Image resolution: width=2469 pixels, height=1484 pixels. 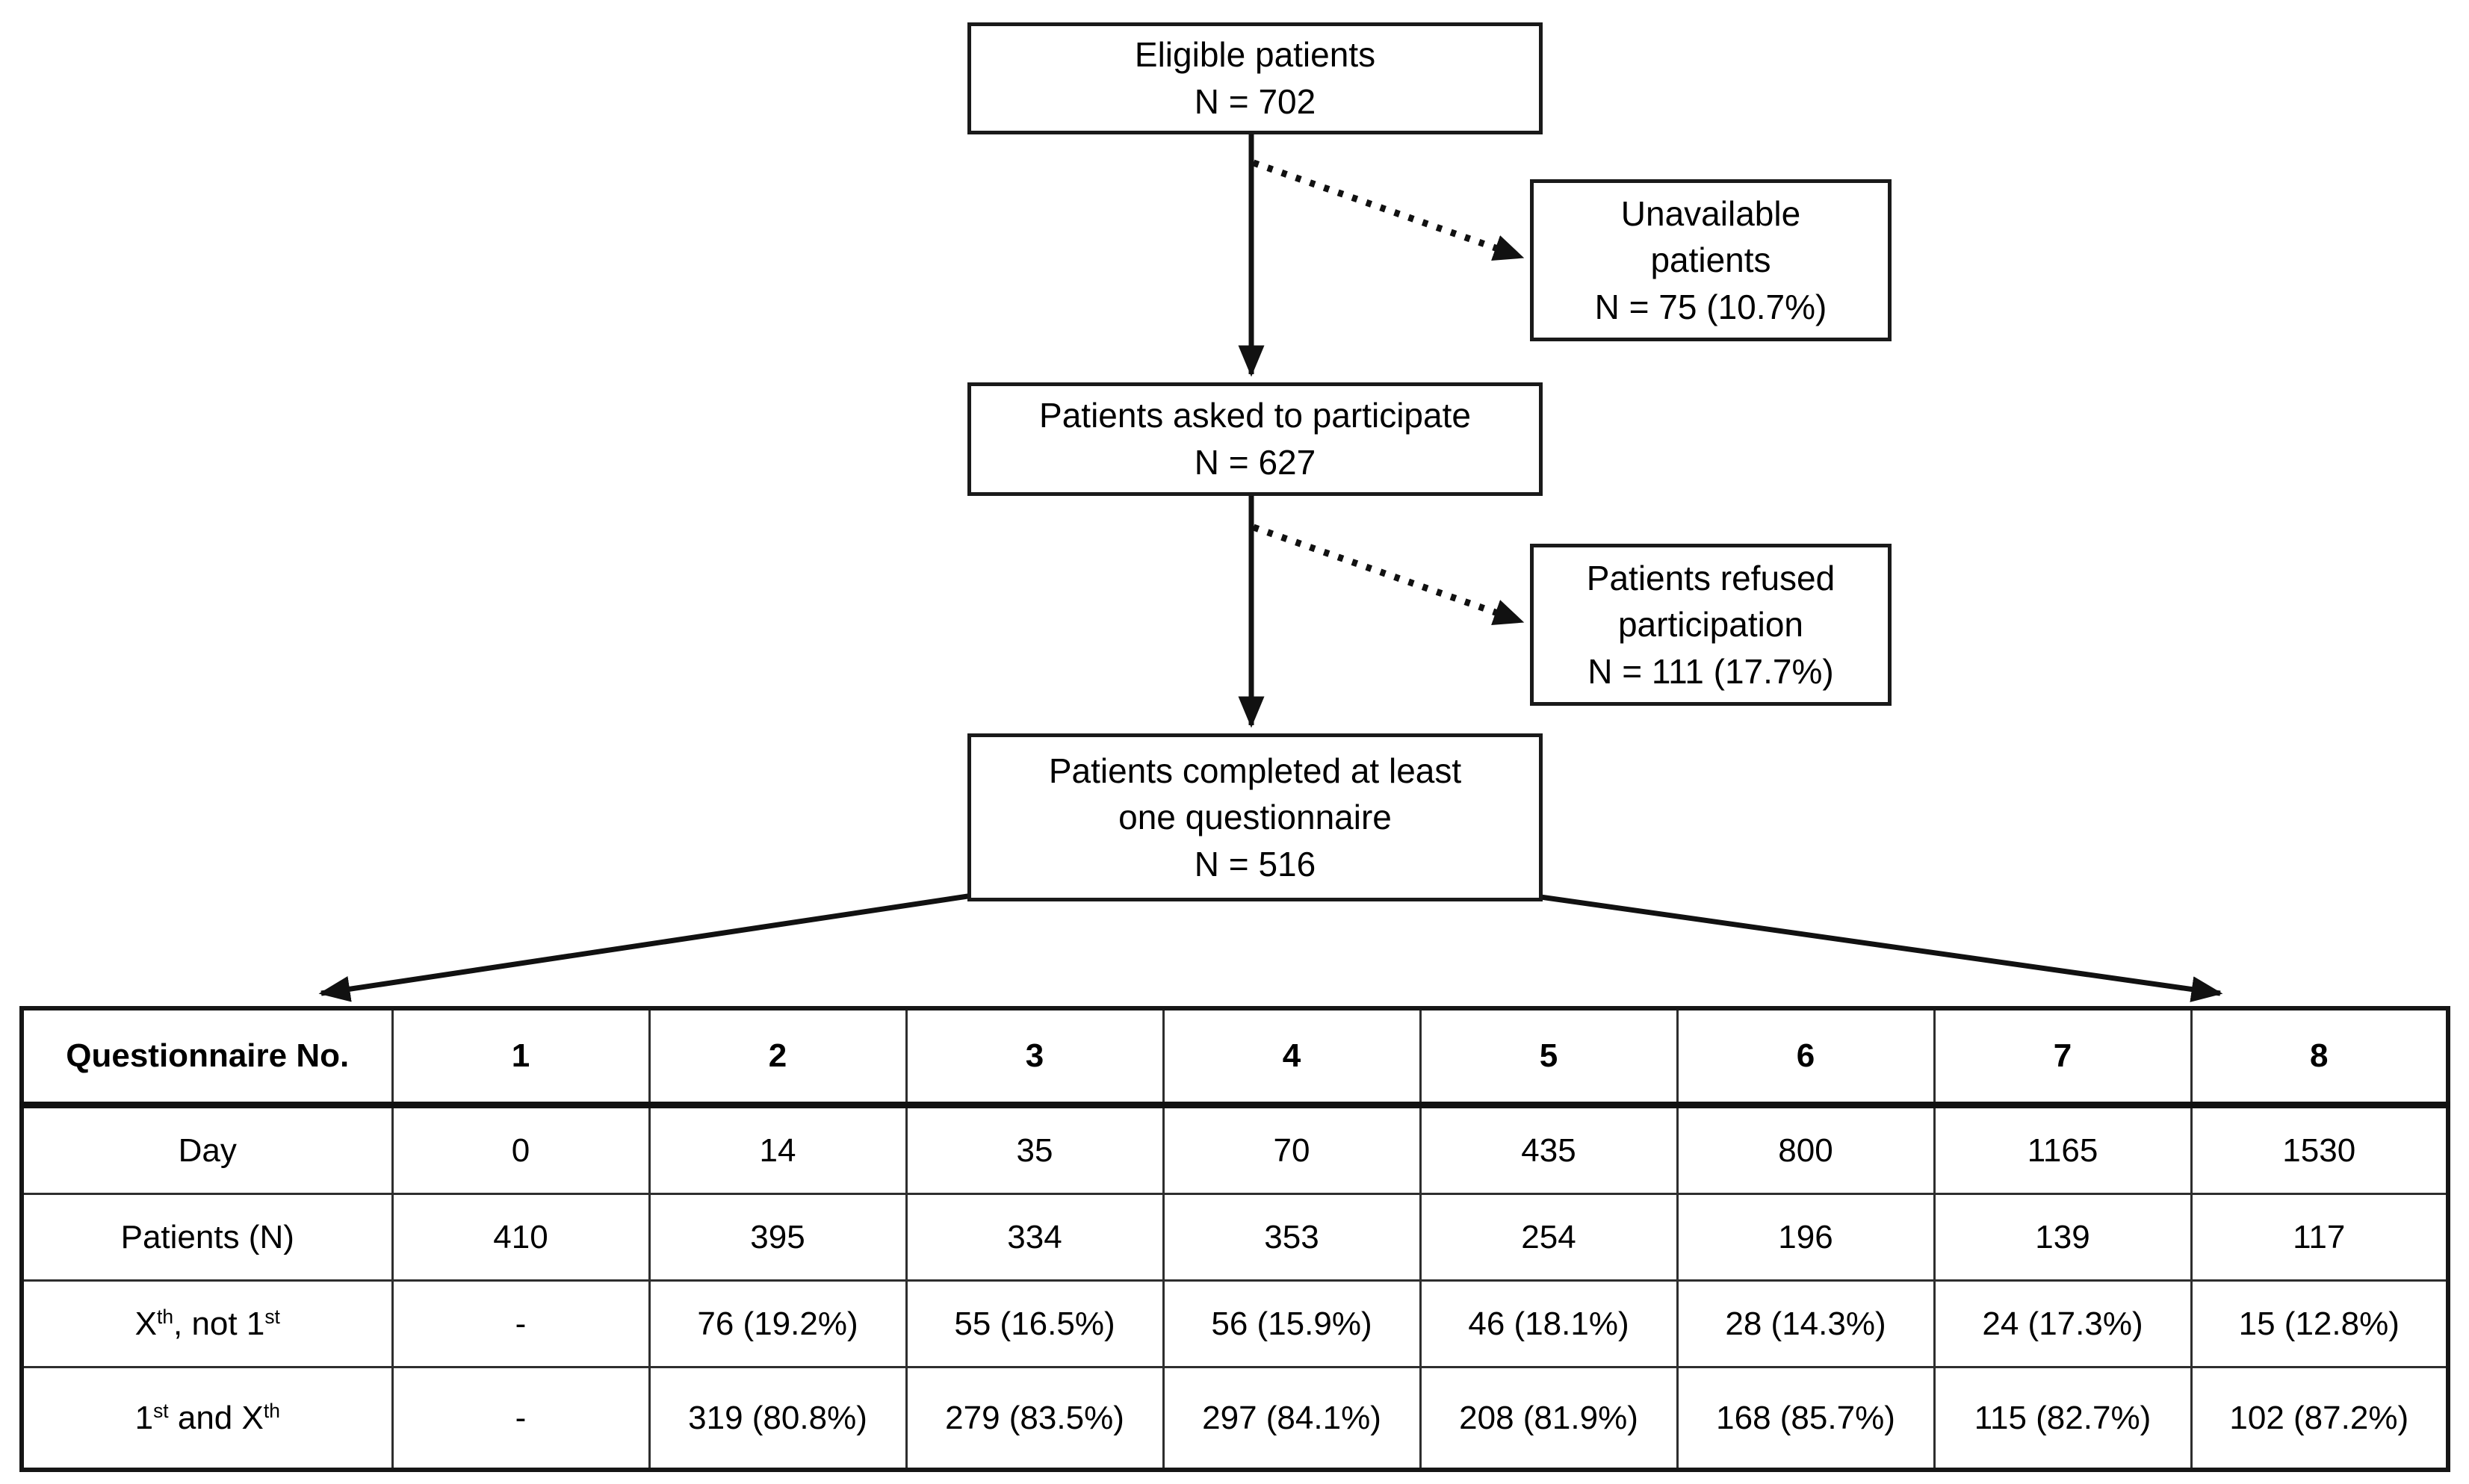 I want to click on value-cell: 139, so click(x=2063, y=1238).